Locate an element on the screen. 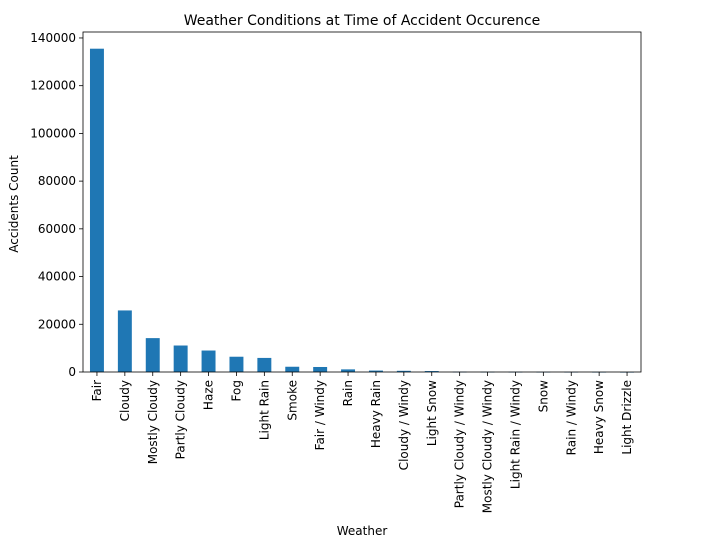 The image size is (725, 548). x-tick-label: Cloudy is located at coordinates (125, 400).